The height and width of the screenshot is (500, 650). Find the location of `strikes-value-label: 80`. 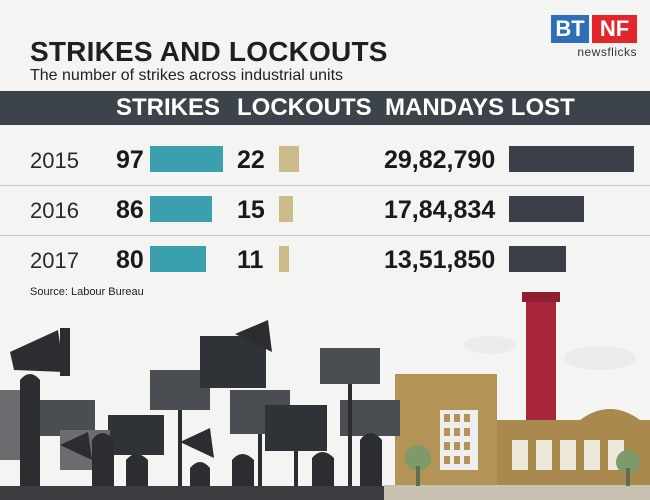

strikes-value-label: 80 is located at coordinates (130, 260).